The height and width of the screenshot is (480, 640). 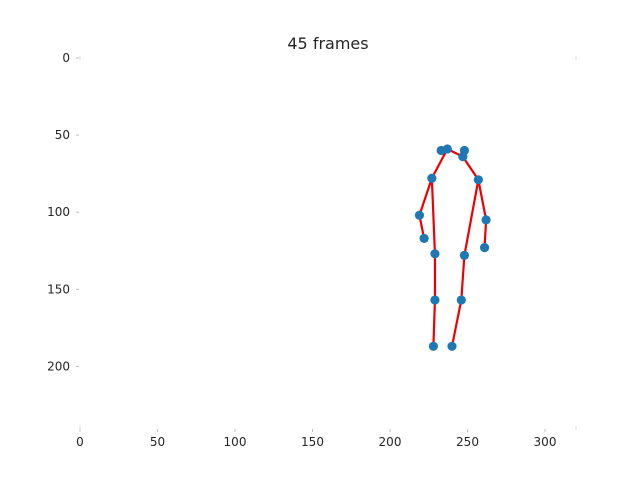 What do you see at coordinates (80, 442) in the screenshot?
I see `x-tick-label: 0` at bounding box center [80, 442].